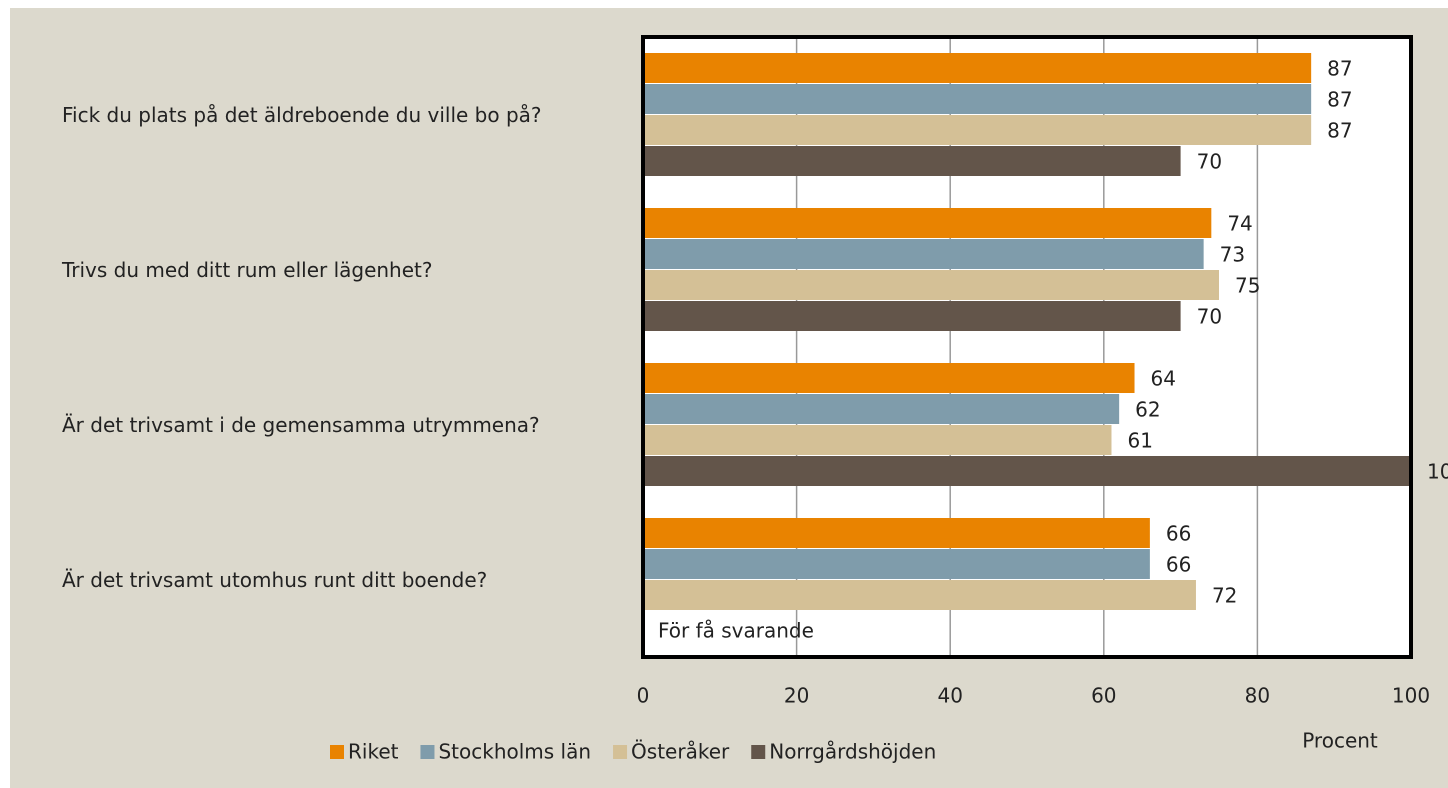  Describe the element at coordinates (1437, 472) in the screenshot. I see `value-label: 100` at that location.